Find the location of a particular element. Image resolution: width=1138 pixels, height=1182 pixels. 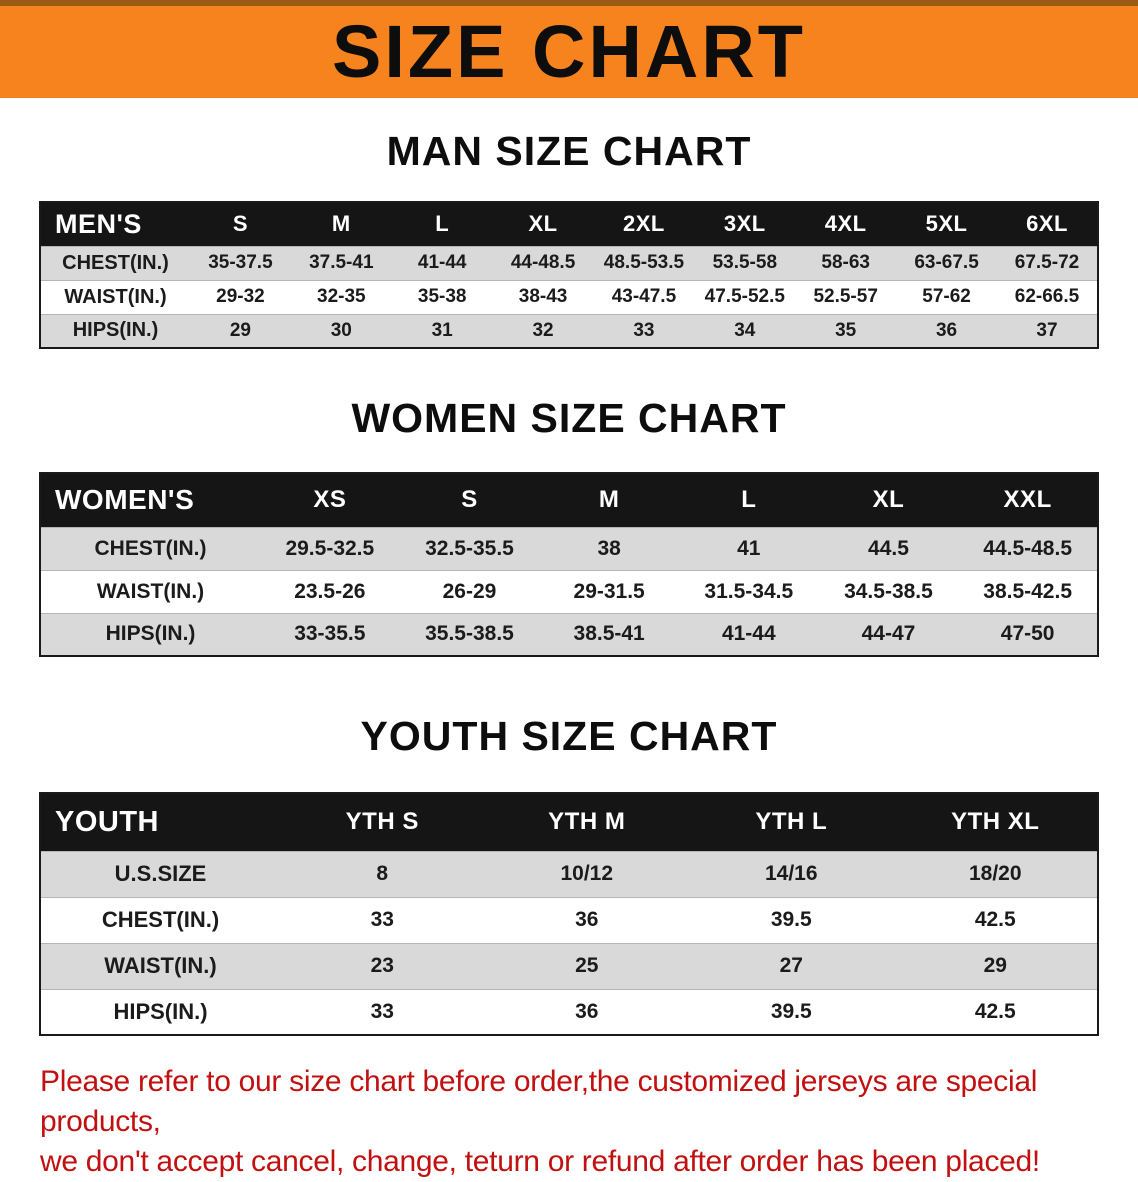

table-cell: 41-44 is located at coordinates (442, 262).